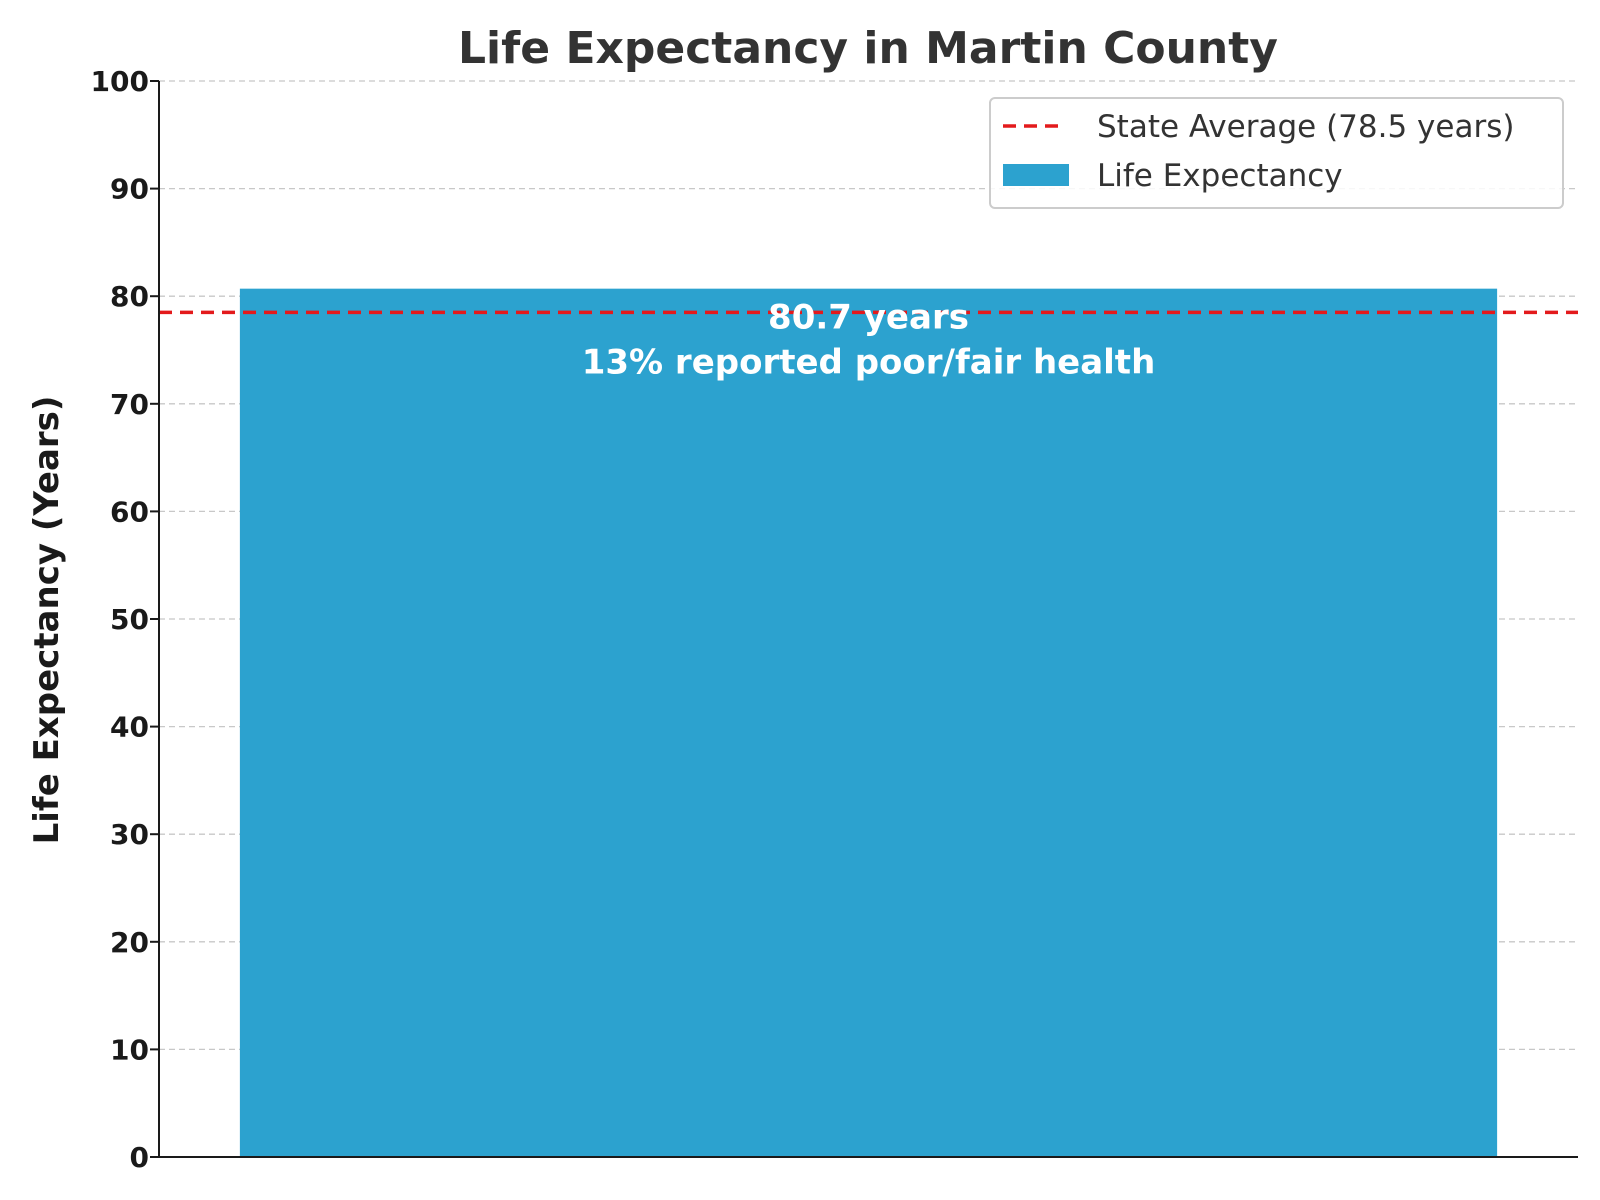 This screenshot has height=1200, width=1600. I want to click on y-tick-label-30: 30, so click(129, 834).